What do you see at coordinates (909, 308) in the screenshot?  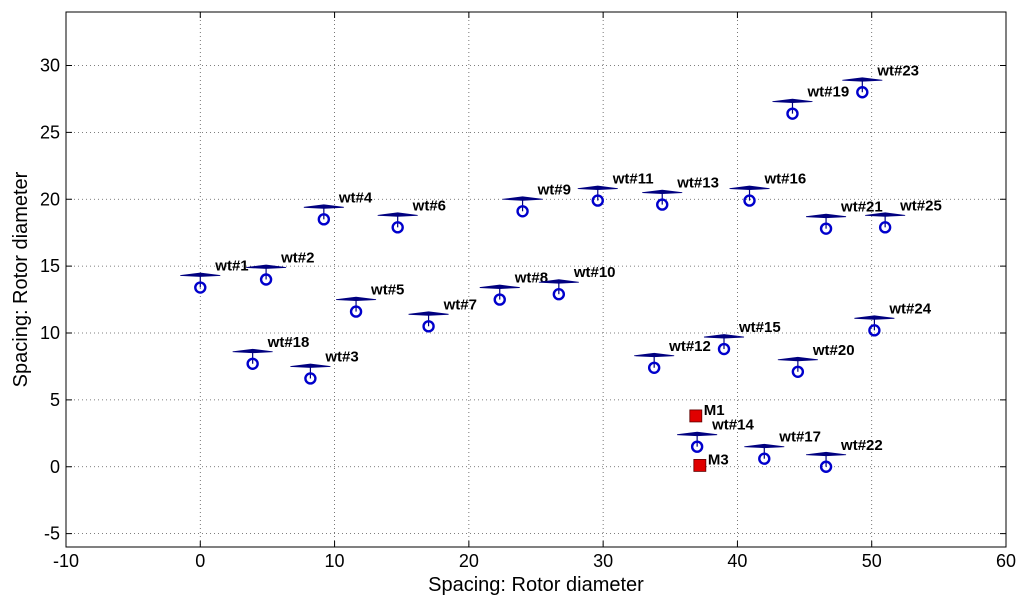 I see `turbine-label: wt#24` at bounding box center [909, 308].